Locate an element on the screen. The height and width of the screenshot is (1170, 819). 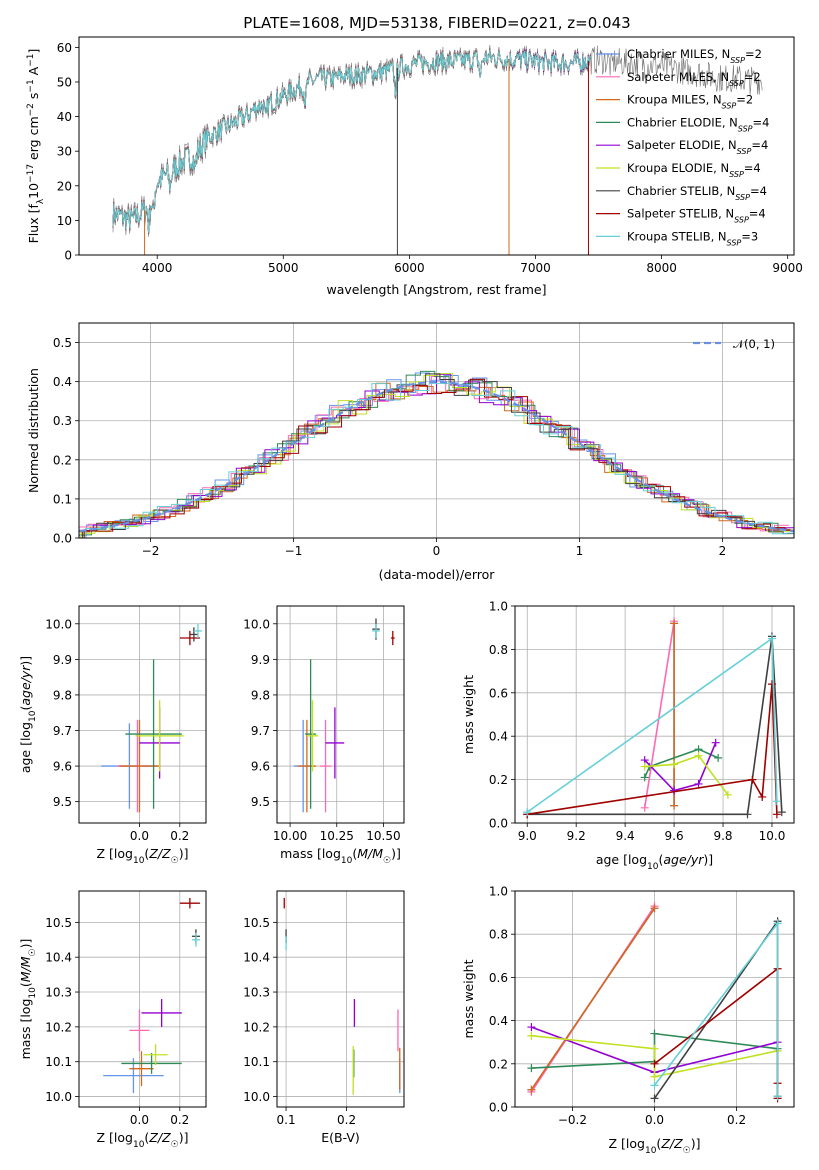
x-axis-label: Z [log10(Z/Z☉)] is located at coordinates (143, 856).